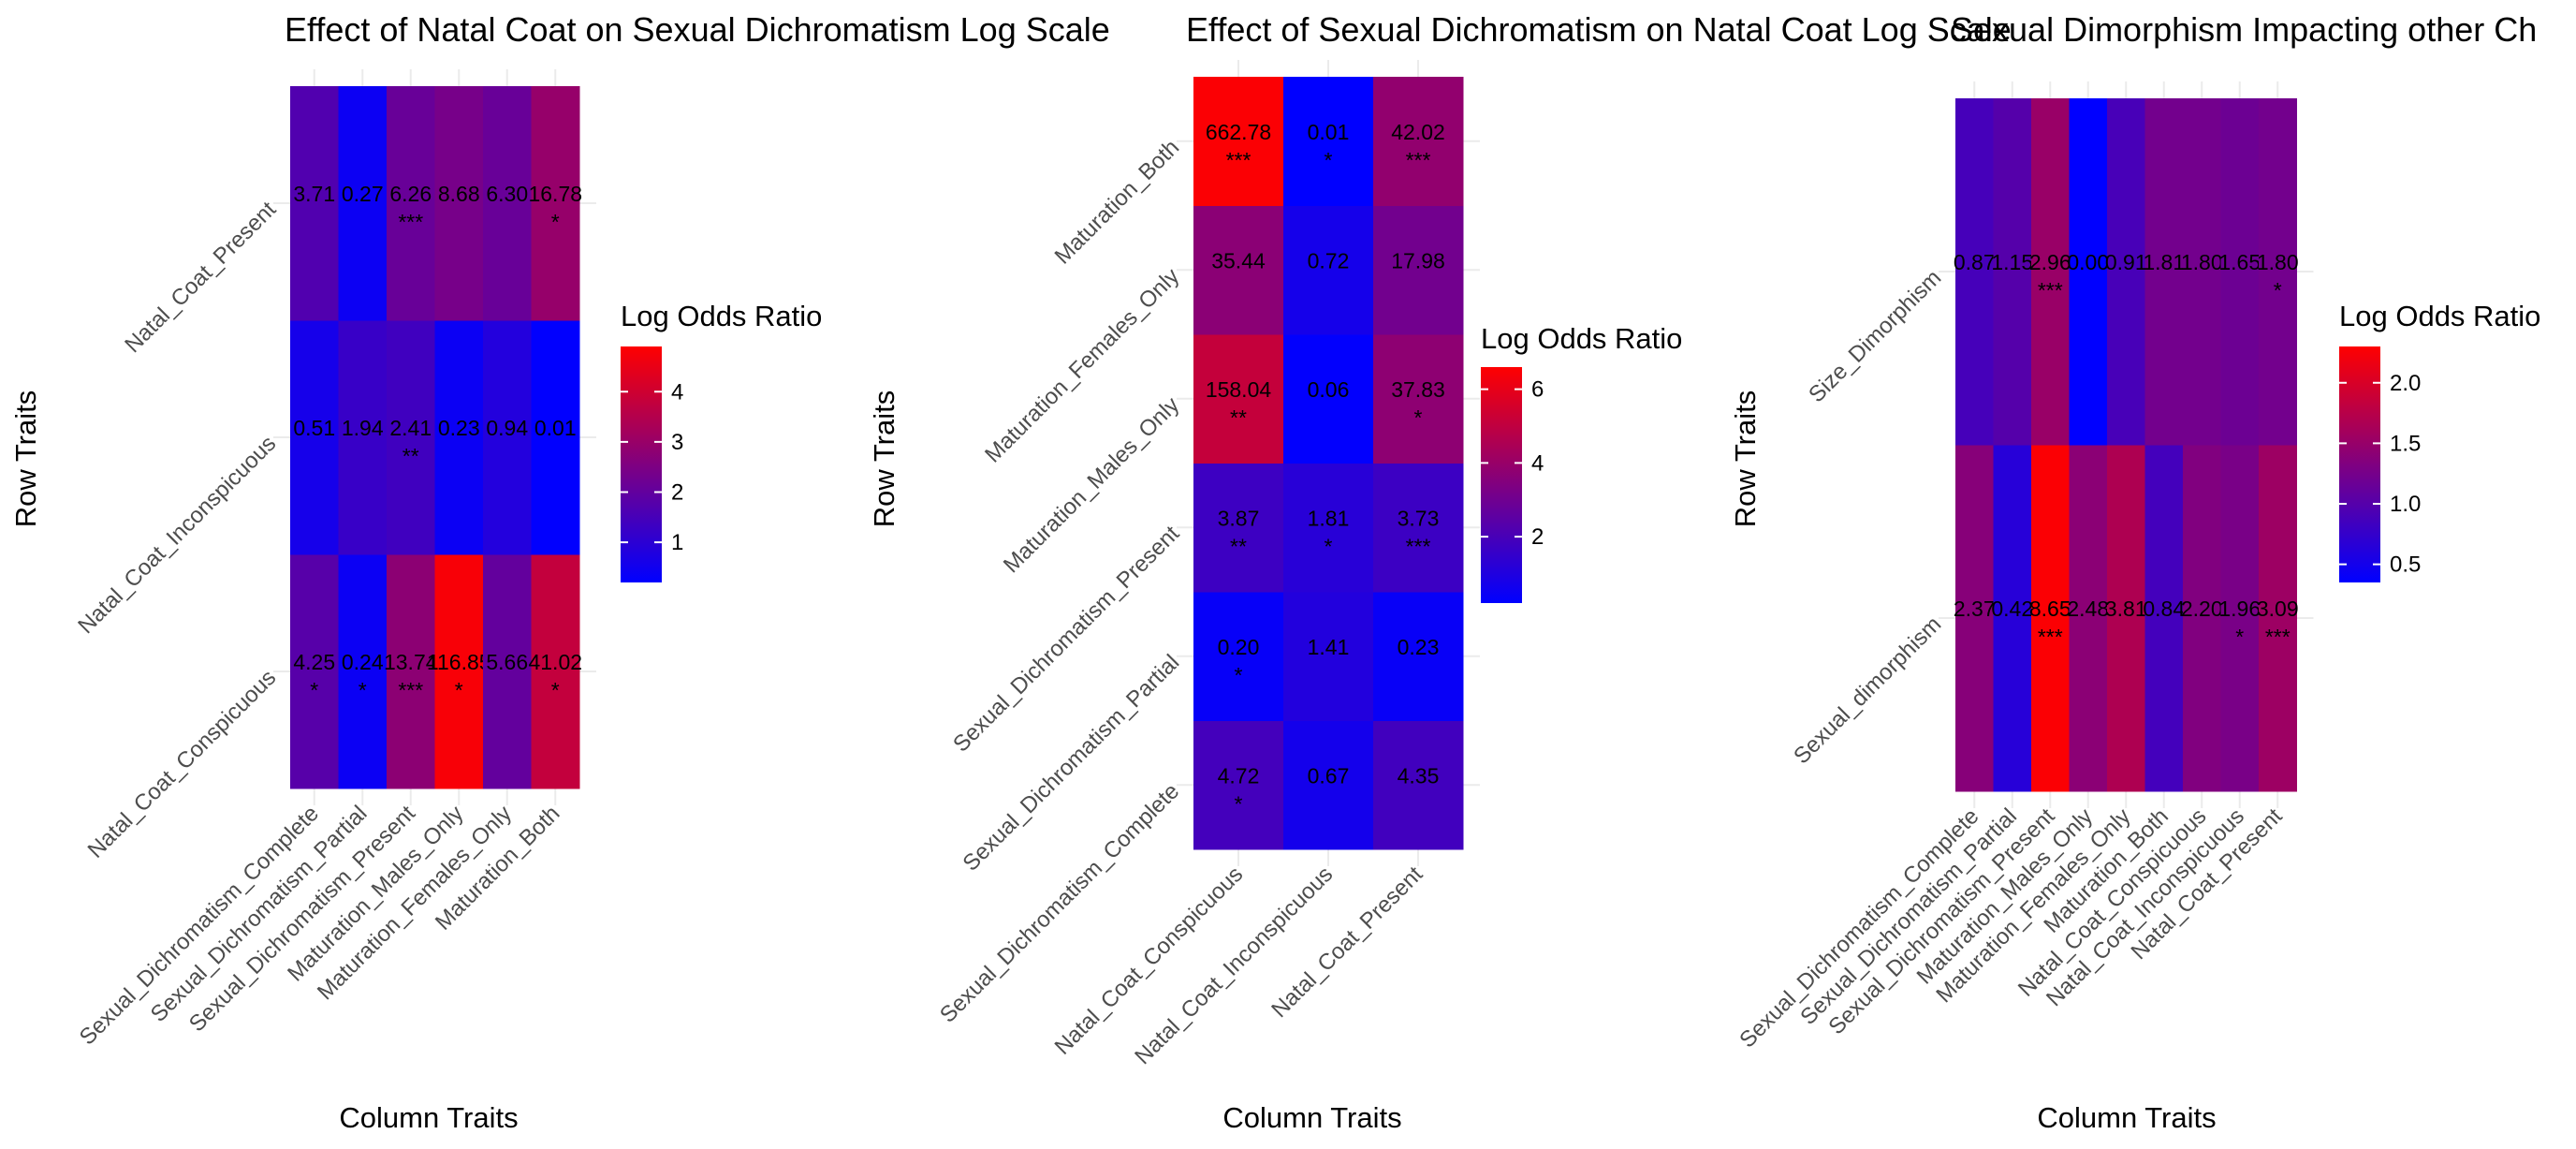  What do you see at coordinates (1329, 775) in the screenshot?
I see `cell-value-label: 0.67` at bounding box center [1329, 775].